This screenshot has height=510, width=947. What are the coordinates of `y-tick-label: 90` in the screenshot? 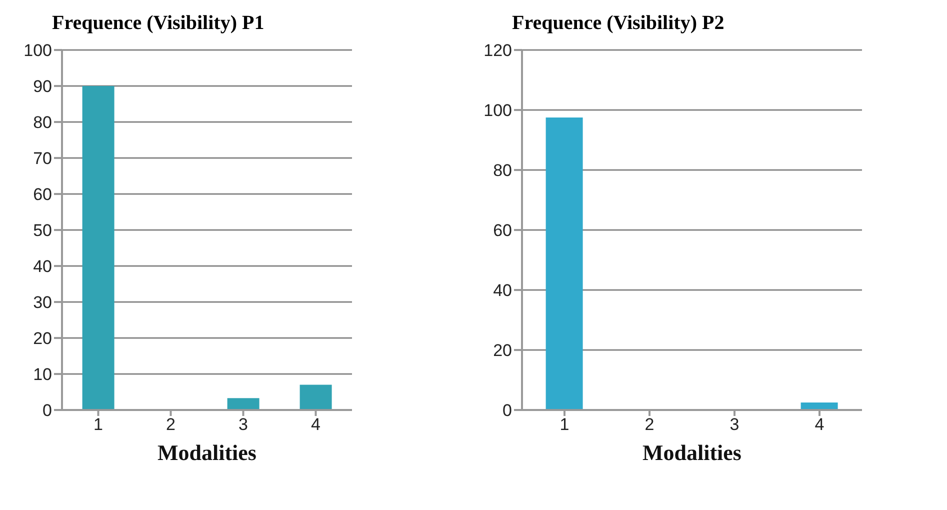 It's located at (42, 86).